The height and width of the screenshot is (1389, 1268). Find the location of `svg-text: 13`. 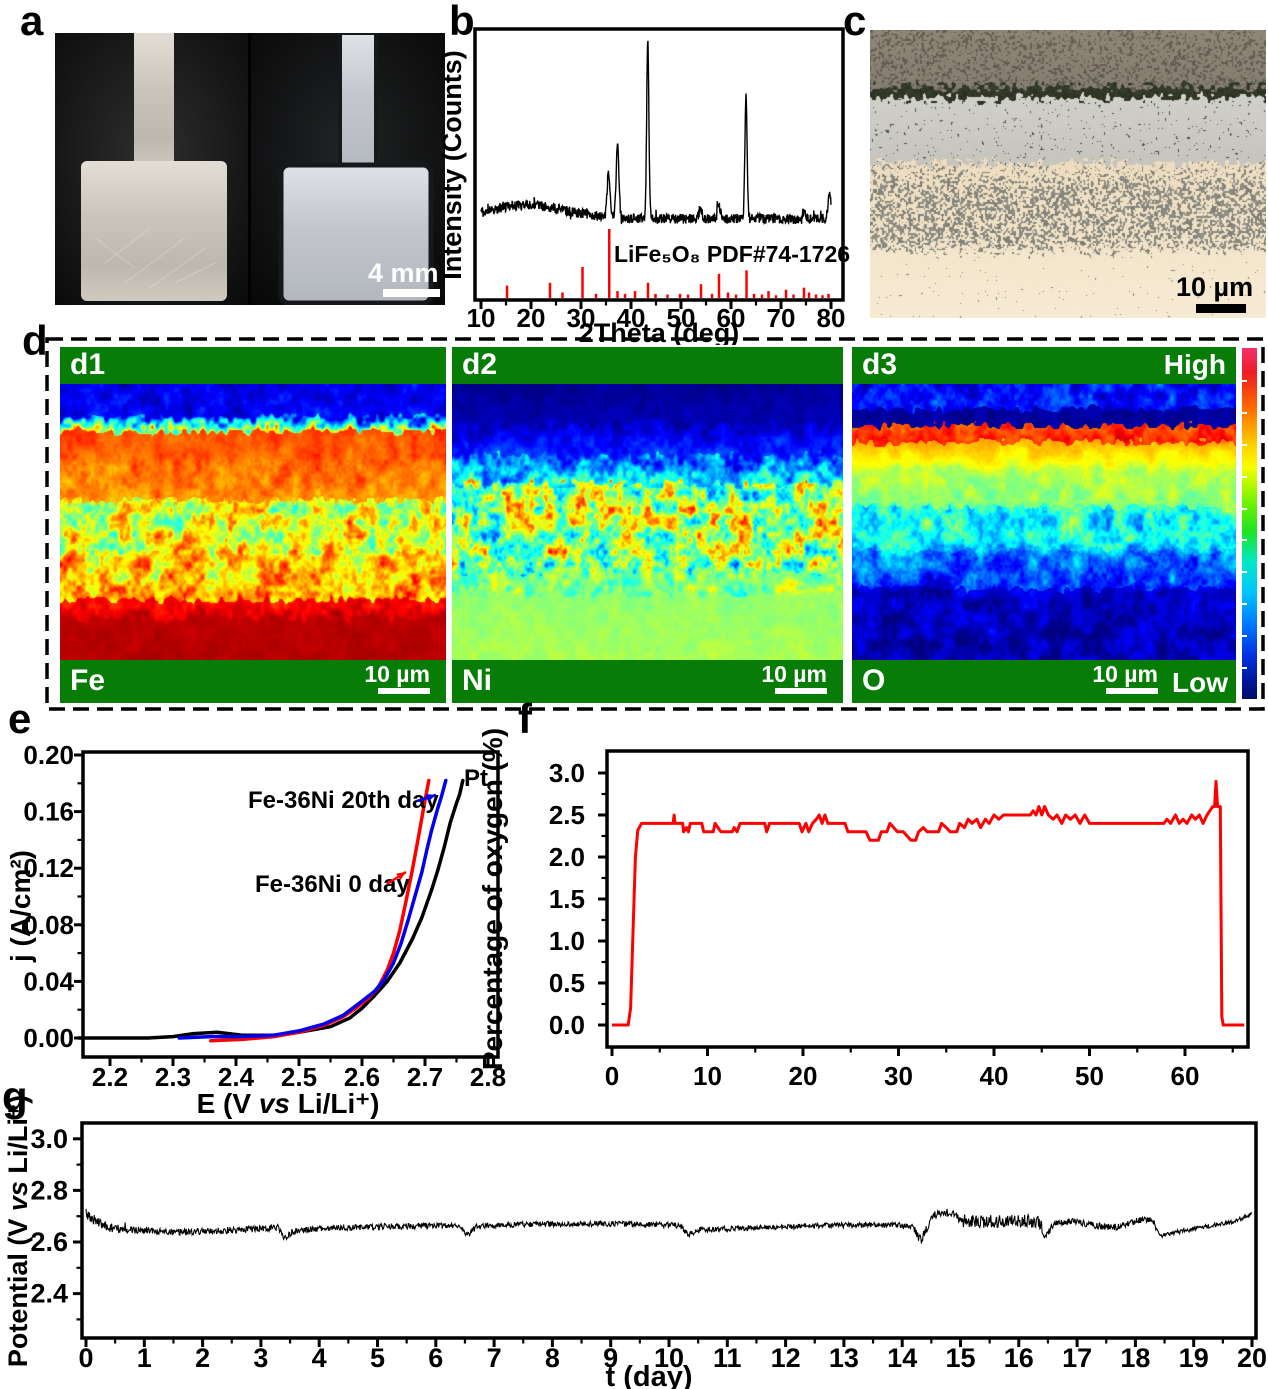

svg-text: 13 is located at coordinates (844, 1358).